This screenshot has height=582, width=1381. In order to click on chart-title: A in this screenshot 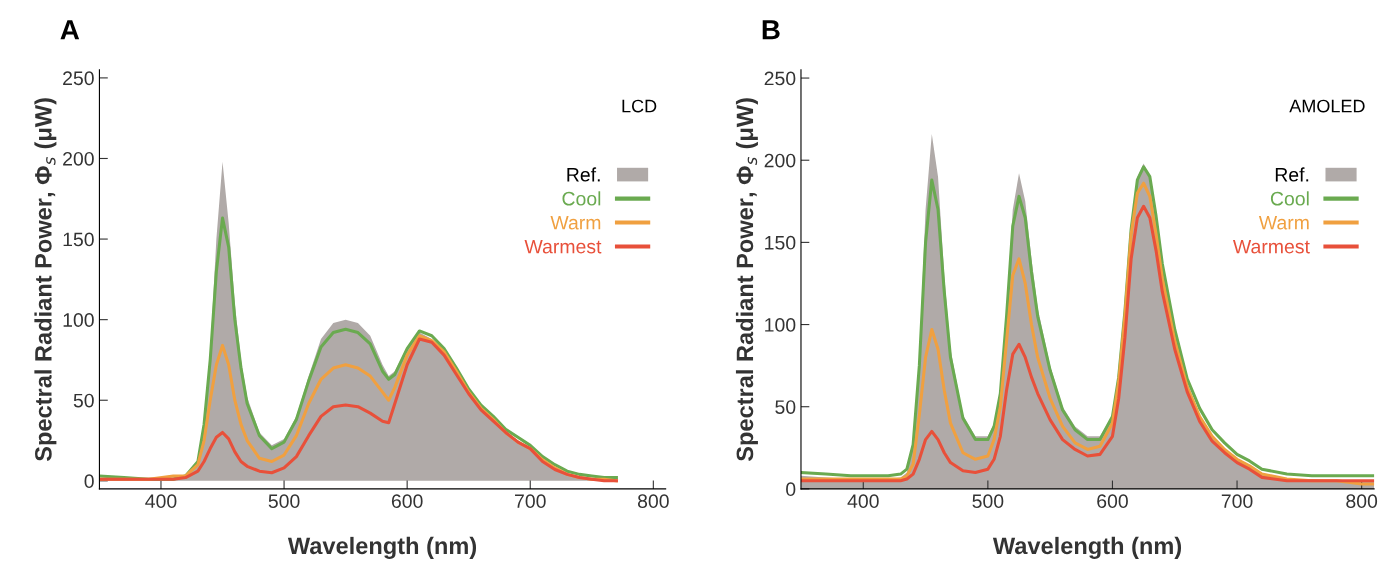, I will do `click(70, 30)`.